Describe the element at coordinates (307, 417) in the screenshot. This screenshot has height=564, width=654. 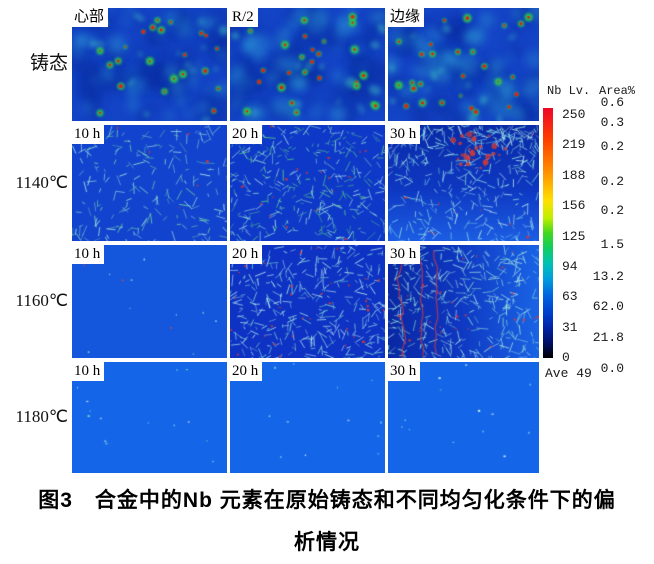
I see `map-panel-1180c-20h: 20 h` at that location.